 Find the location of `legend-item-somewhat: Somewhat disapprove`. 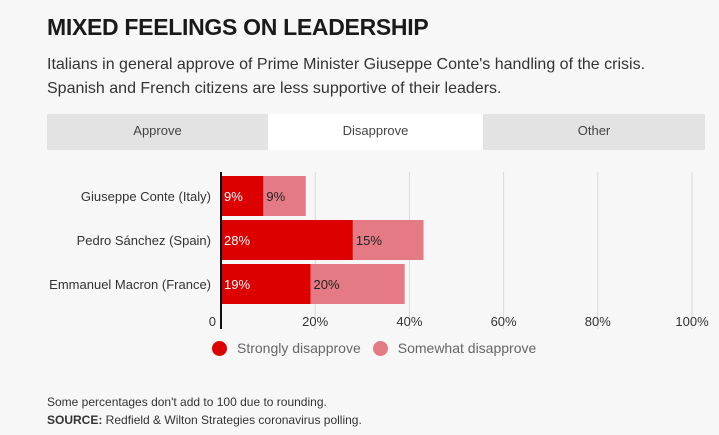

legend-item-somewhat: Somewhat disapprove is located at coordinates (454, 348).